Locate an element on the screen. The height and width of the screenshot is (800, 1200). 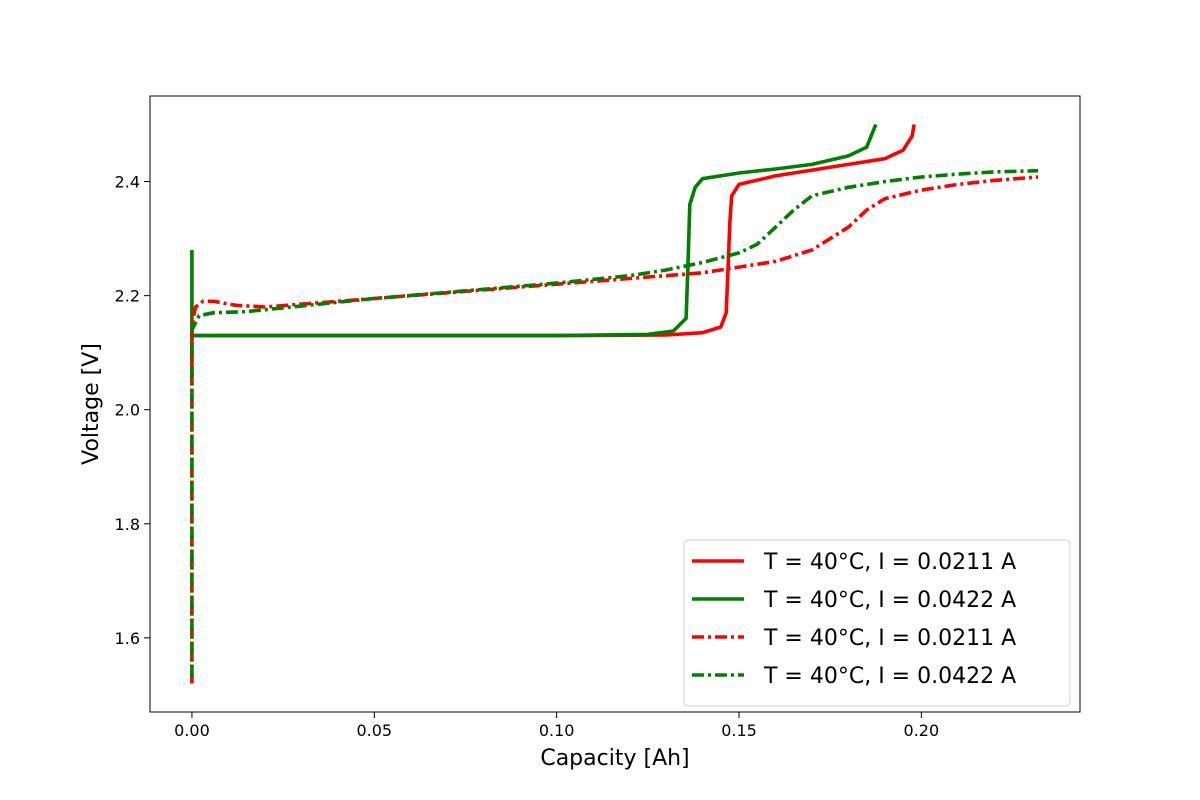
x-tick-label: 0.20 is located at coordinates (922, 730).